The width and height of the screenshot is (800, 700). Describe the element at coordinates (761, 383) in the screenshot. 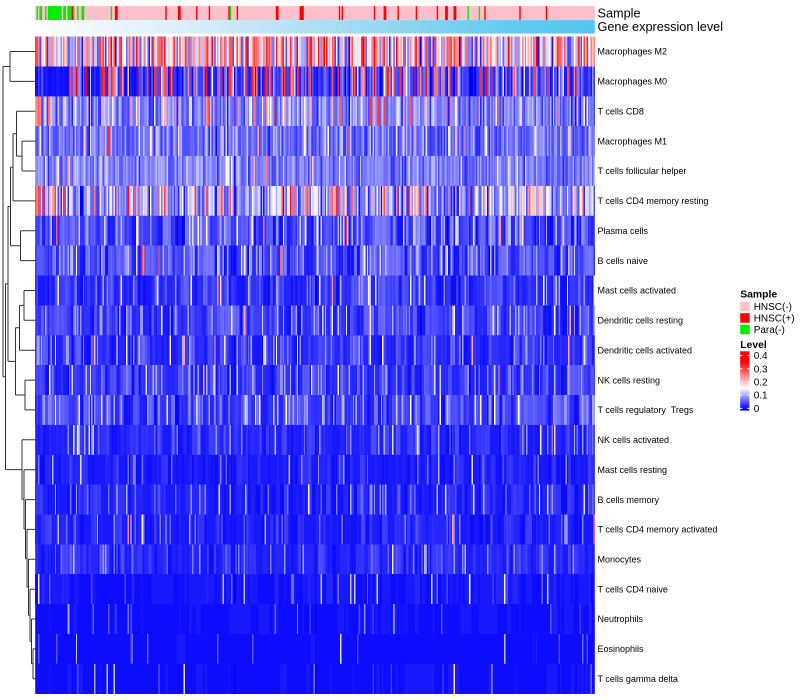

I see `svg-text: 0.2` at that location.